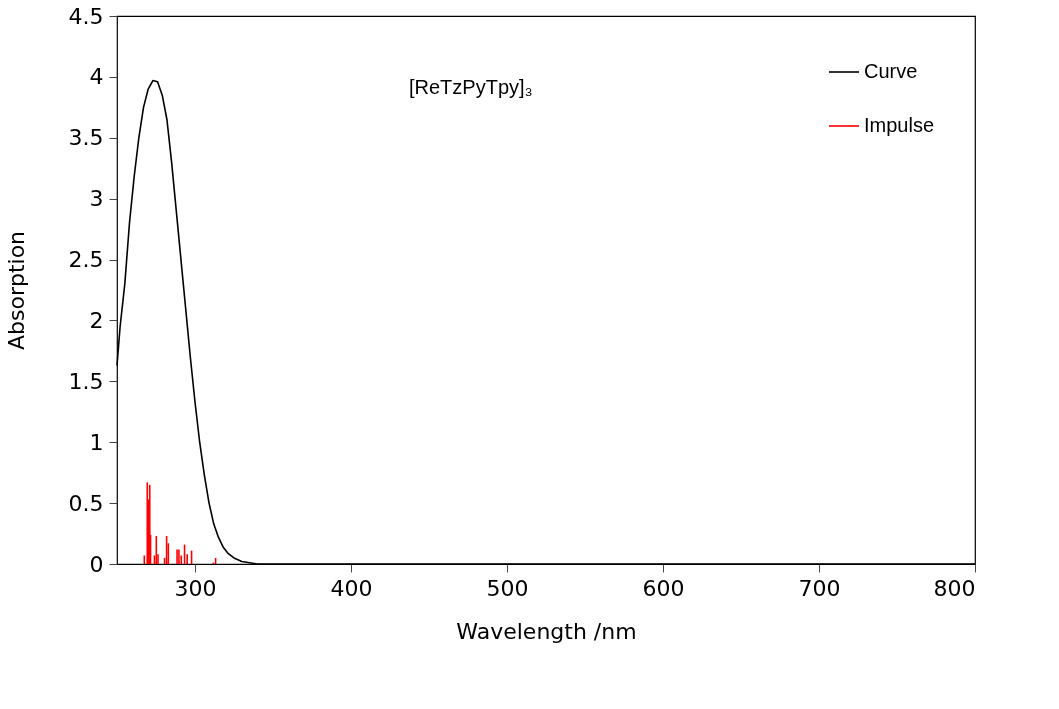  What do you see at coordinates (819, 588) in the screenshot?
I see `x-tick-label: 700` at bounding box center [819, 588].